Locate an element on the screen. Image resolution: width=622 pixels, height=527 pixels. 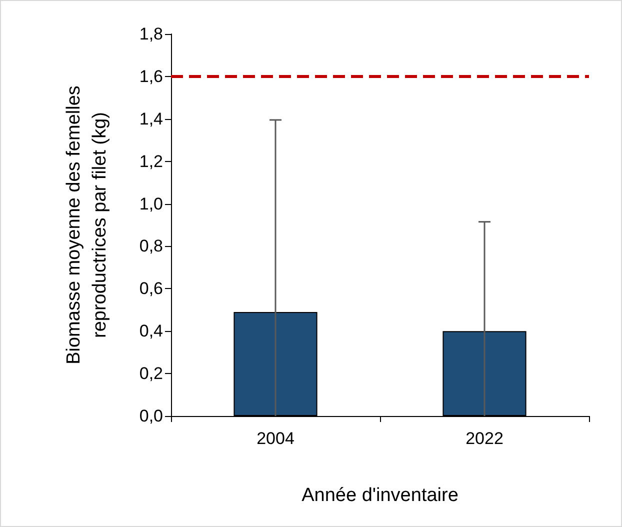
x-tick-label: 2022 is located at coordinates (485, 438).